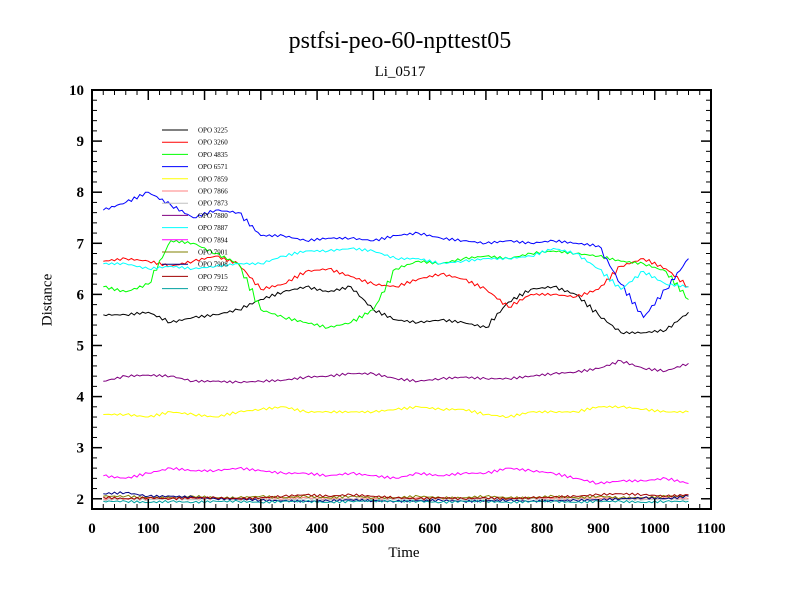 The height and width of the screenshot is (600, 800). I want to click on legend-label: OPO 7859, so click(213, 179).